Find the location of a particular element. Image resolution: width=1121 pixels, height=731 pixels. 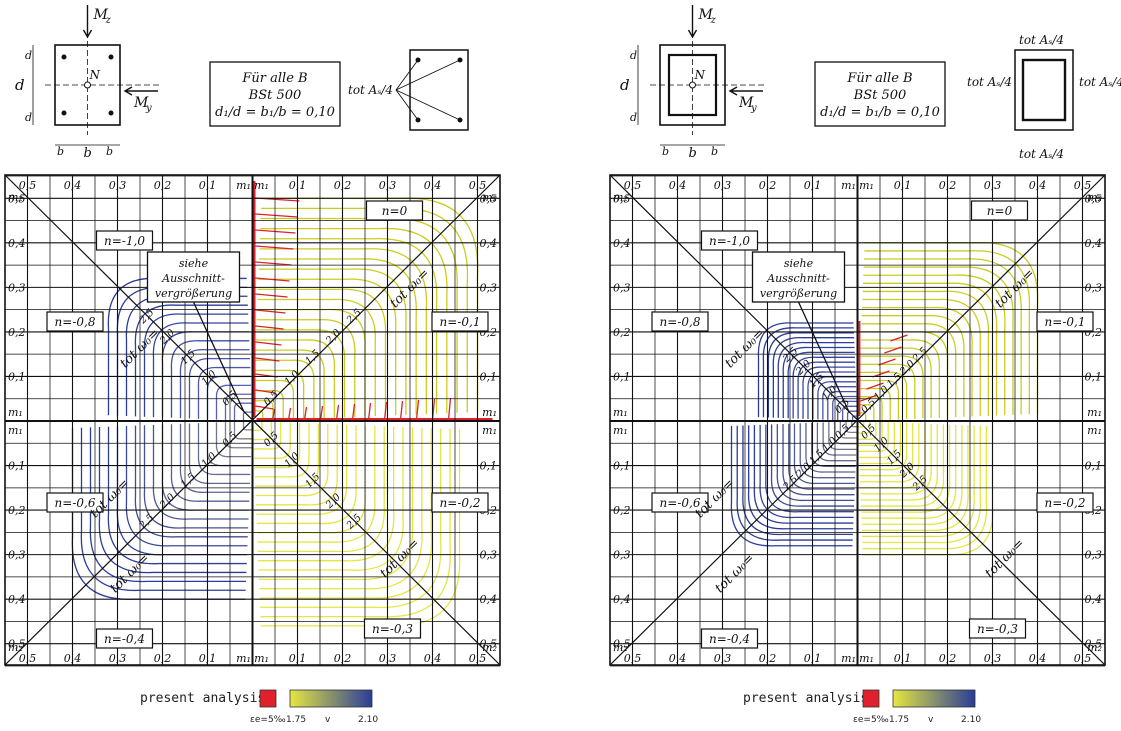

reinf-outline is located at coordinates (1044, 90).